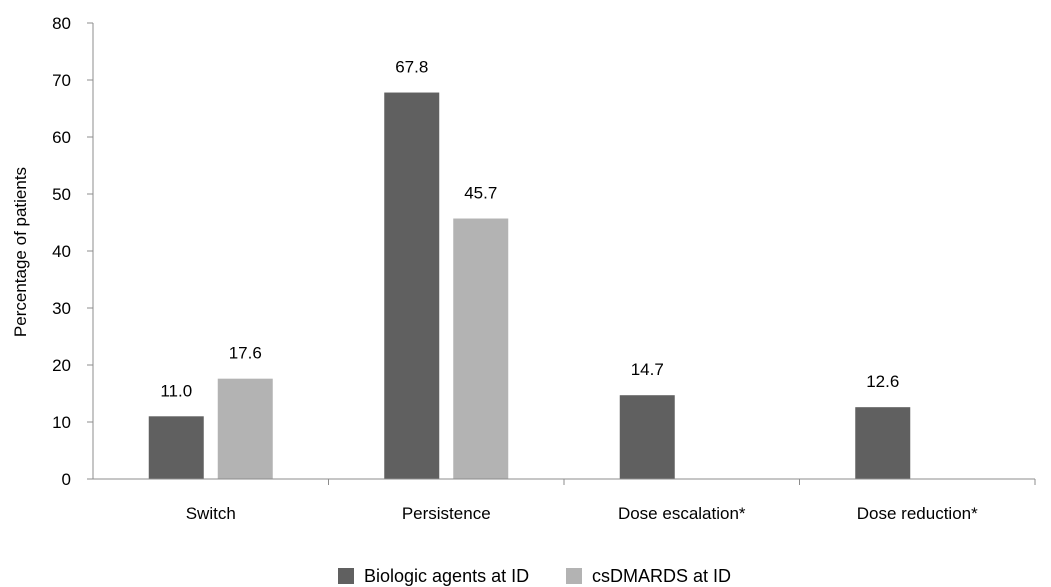 The image size is (1051, 587). Describe the element at coordinates (66, 479) in the screenshot. I see `y-tick-label: 0` at that location.